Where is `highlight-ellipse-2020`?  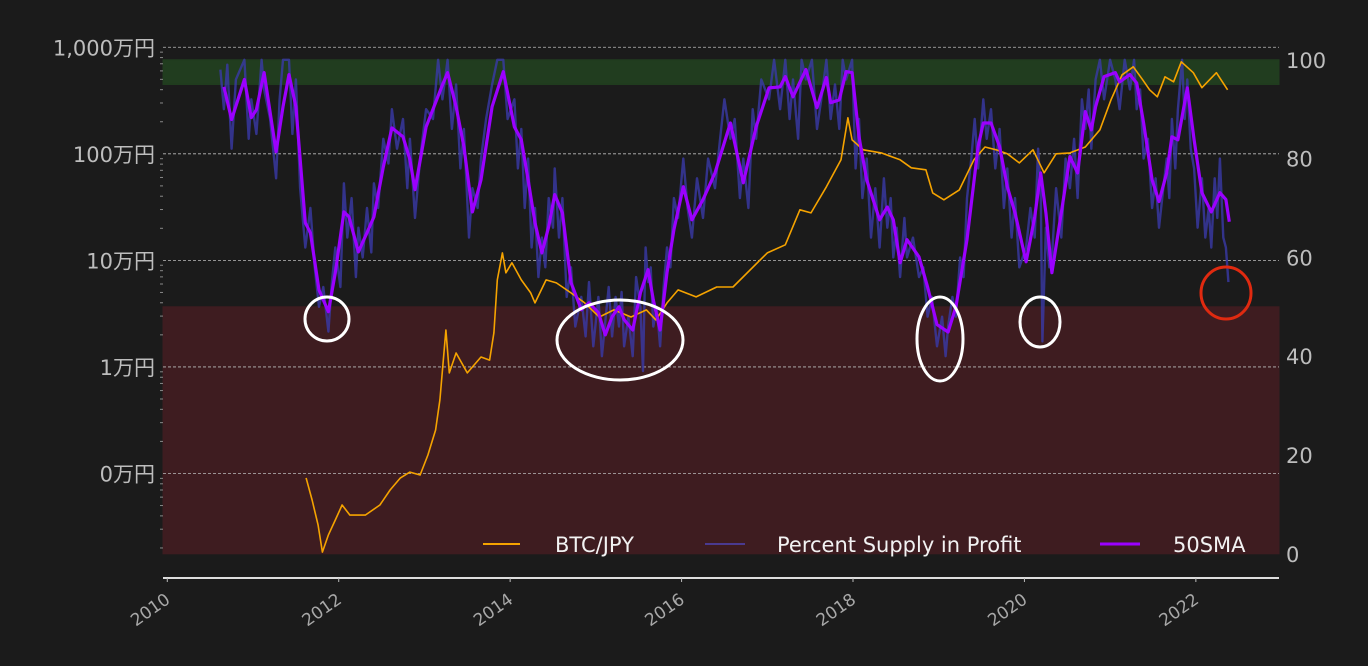
highlight-ellipse-2020 is located at coordinates (1040, 322).